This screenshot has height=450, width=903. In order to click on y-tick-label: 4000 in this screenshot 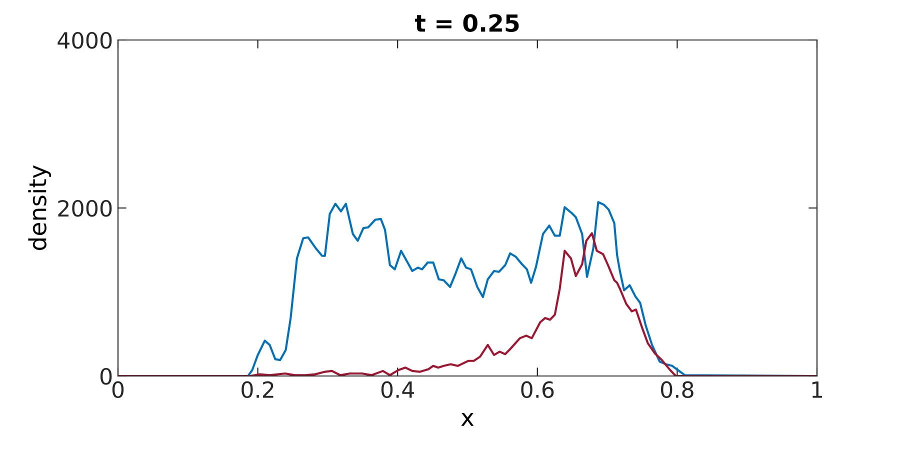, I will do `click(85, 40)`.